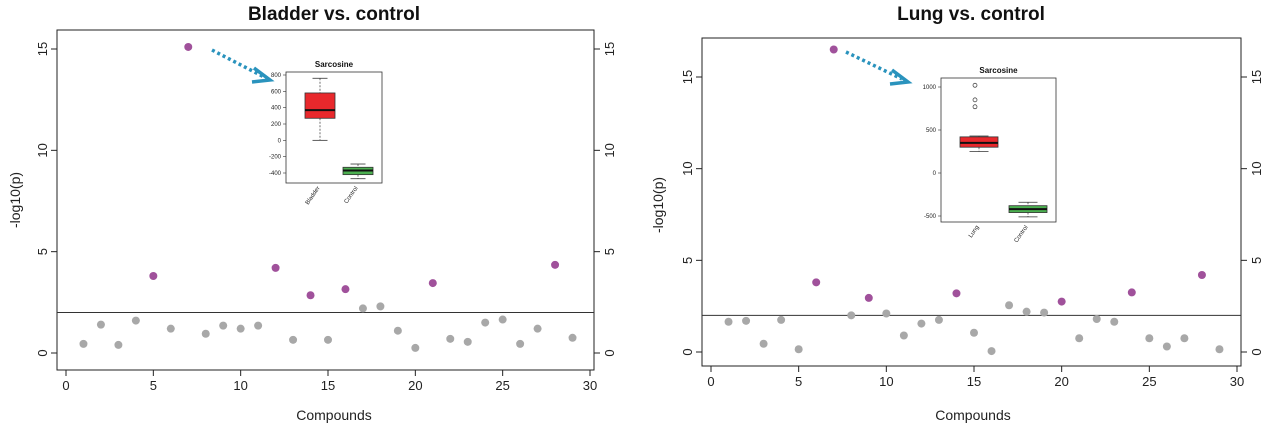  Describe the element at coordinates (313, 196) in the screenshot. I see `inset-x-tick-label: Bladder` at that location.